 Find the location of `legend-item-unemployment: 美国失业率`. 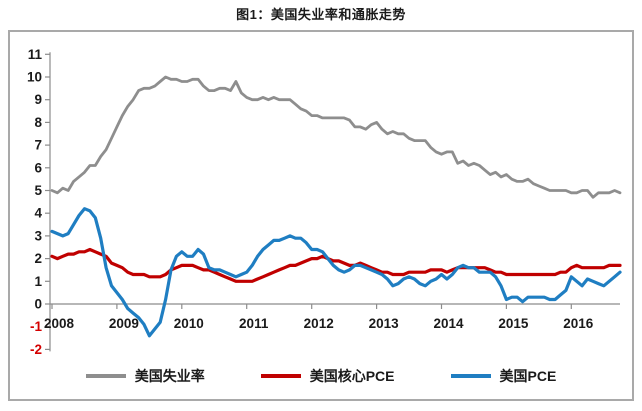

legend-item-unemployment: 美国失业率 is located at coordinates (145, 376).